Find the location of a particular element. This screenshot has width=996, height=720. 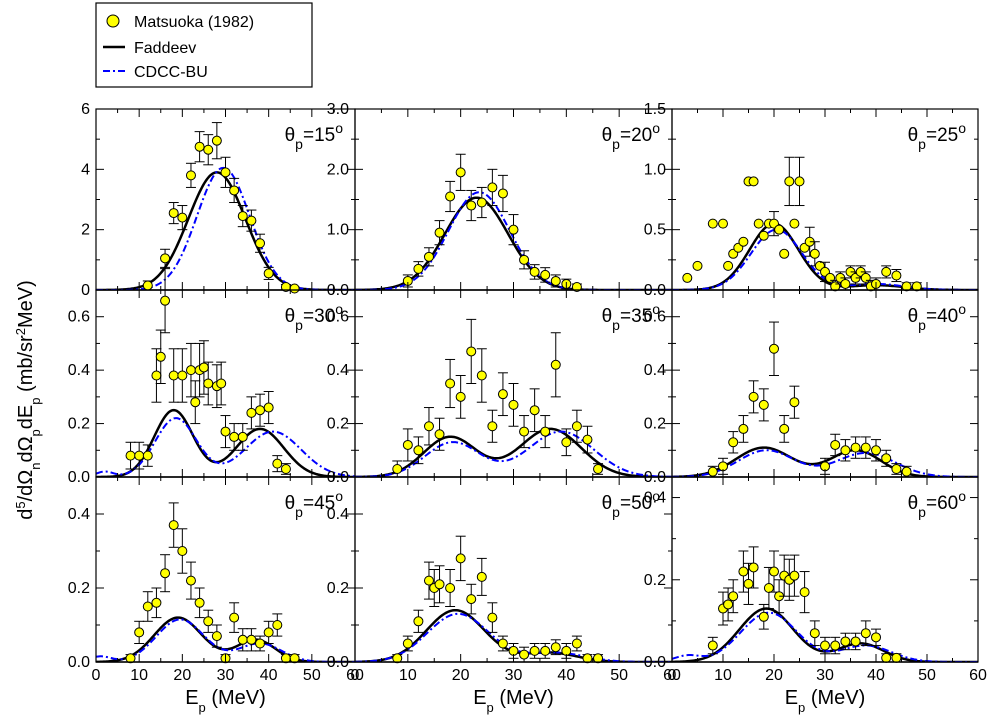

panel-theta_p=25: 0.00.51.01.5θp=25o is located at coordinates (811, 200).